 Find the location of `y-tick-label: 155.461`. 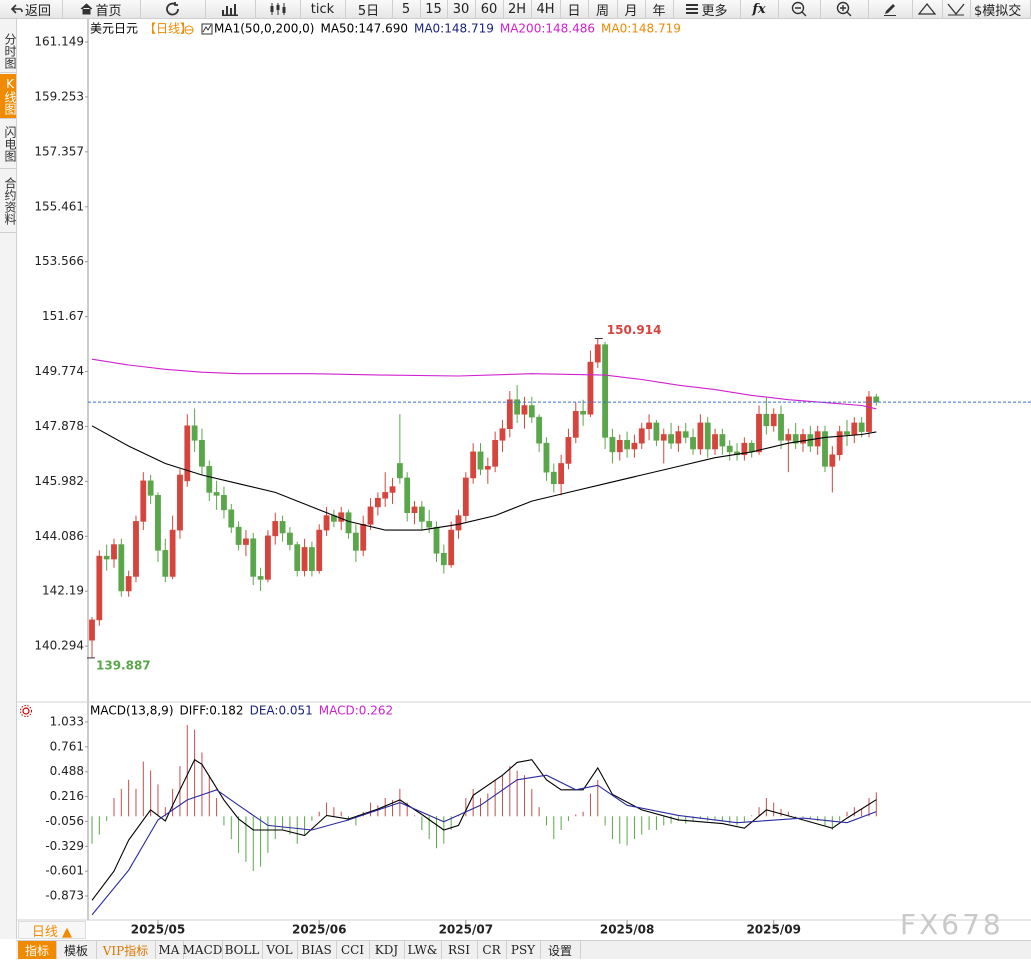

y-tick-label: 155.461 is located at coordinates (59, 206).